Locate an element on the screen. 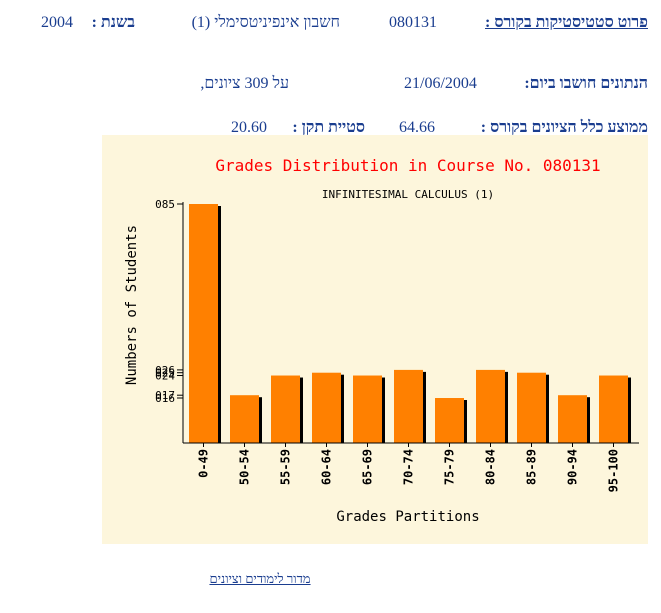  y-tick-label: 017 is located at coordinates (165, 395).